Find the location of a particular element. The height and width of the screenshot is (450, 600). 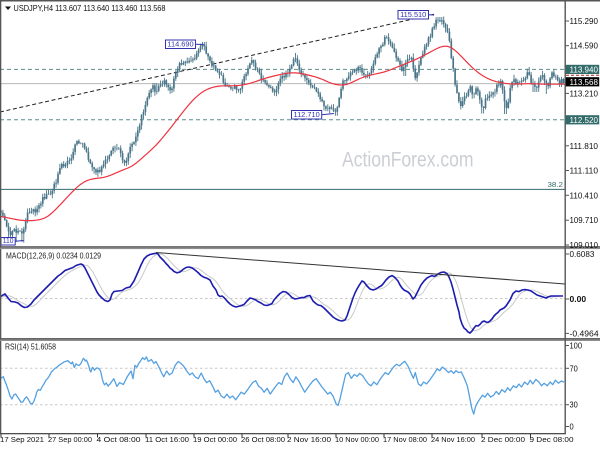

svg-text: 113.568 is located at coordinates (584, 82).